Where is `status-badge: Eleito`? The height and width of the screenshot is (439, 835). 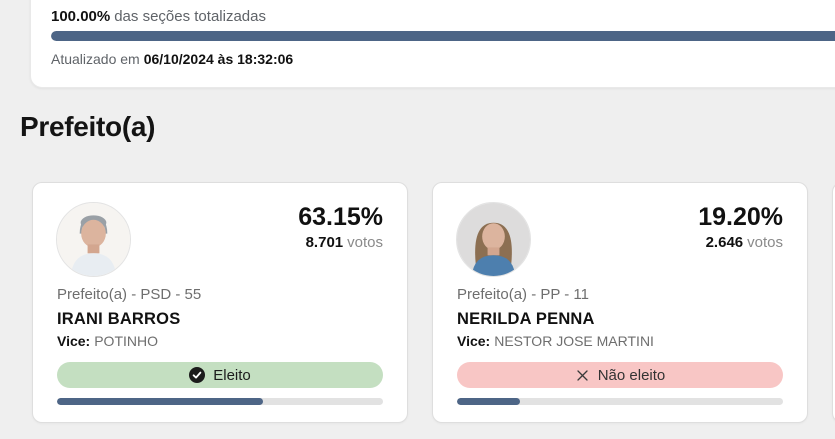
status-badge: Eleito is located at coordinates (220, 375).